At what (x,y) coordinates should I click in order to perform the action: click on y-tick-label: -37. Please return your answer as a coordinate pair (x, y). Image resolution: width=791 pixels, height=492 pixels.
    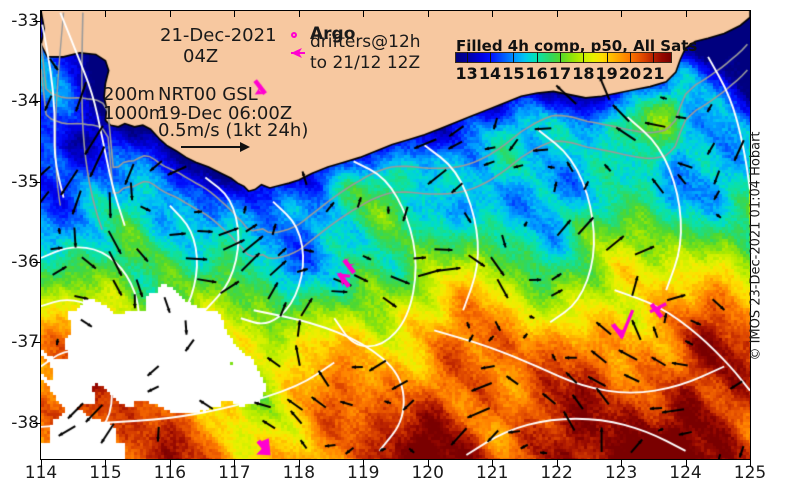
    Looking at the image, I should click on (25, 342).